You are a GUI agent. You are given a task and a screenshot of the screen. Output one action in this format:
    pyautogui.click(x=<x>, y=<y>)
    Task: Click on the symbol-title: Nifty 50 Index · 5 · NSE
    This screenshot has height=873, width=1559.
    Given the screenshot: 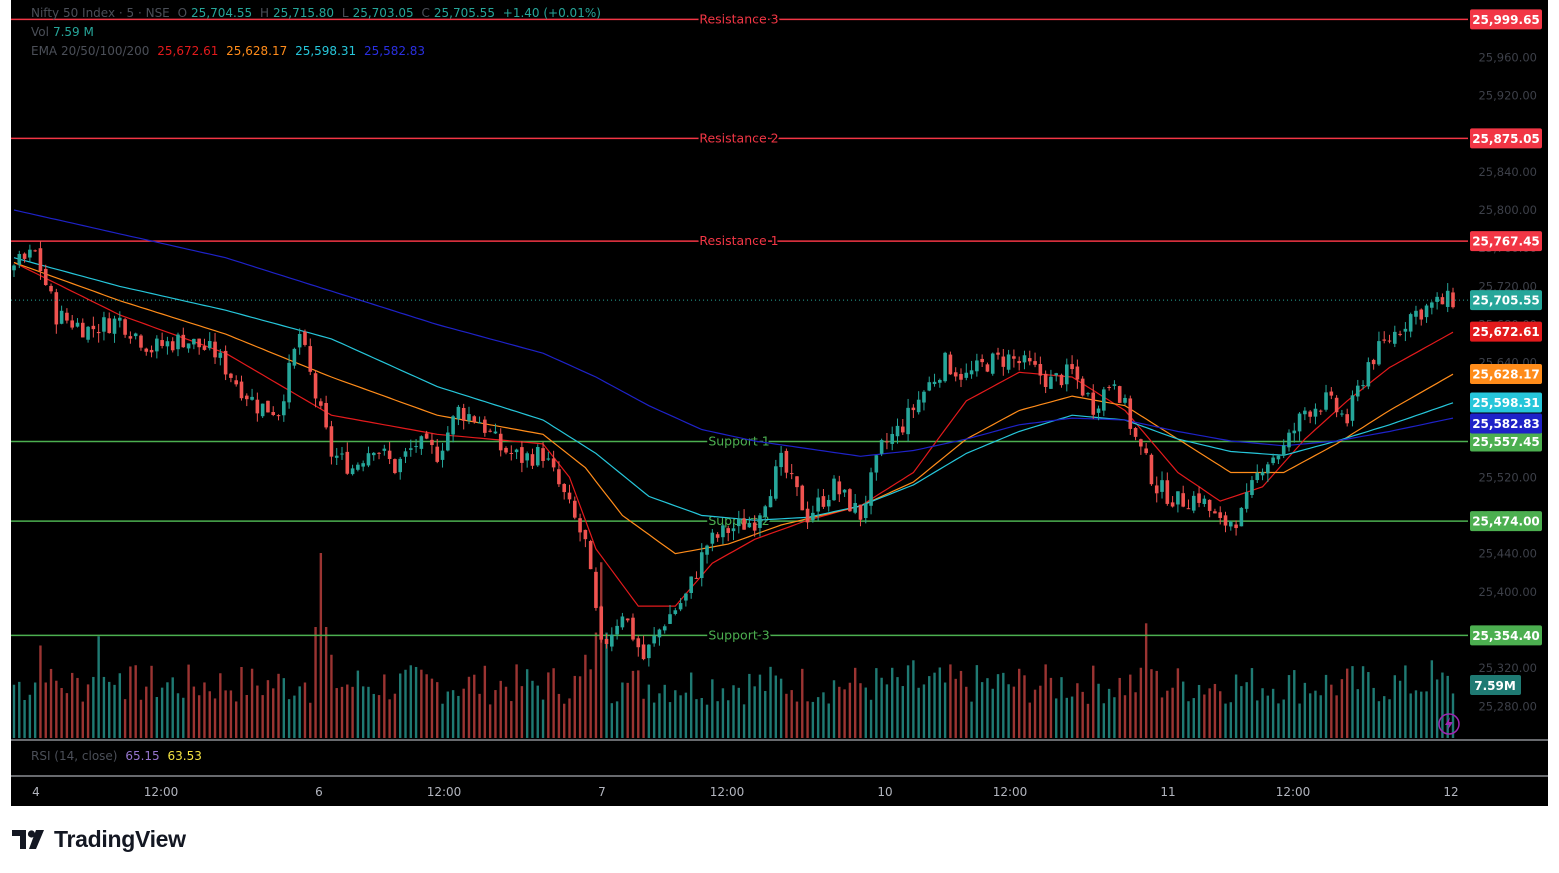 What is the action you would take?
    pyautogui.click(x=100, y=13)
    